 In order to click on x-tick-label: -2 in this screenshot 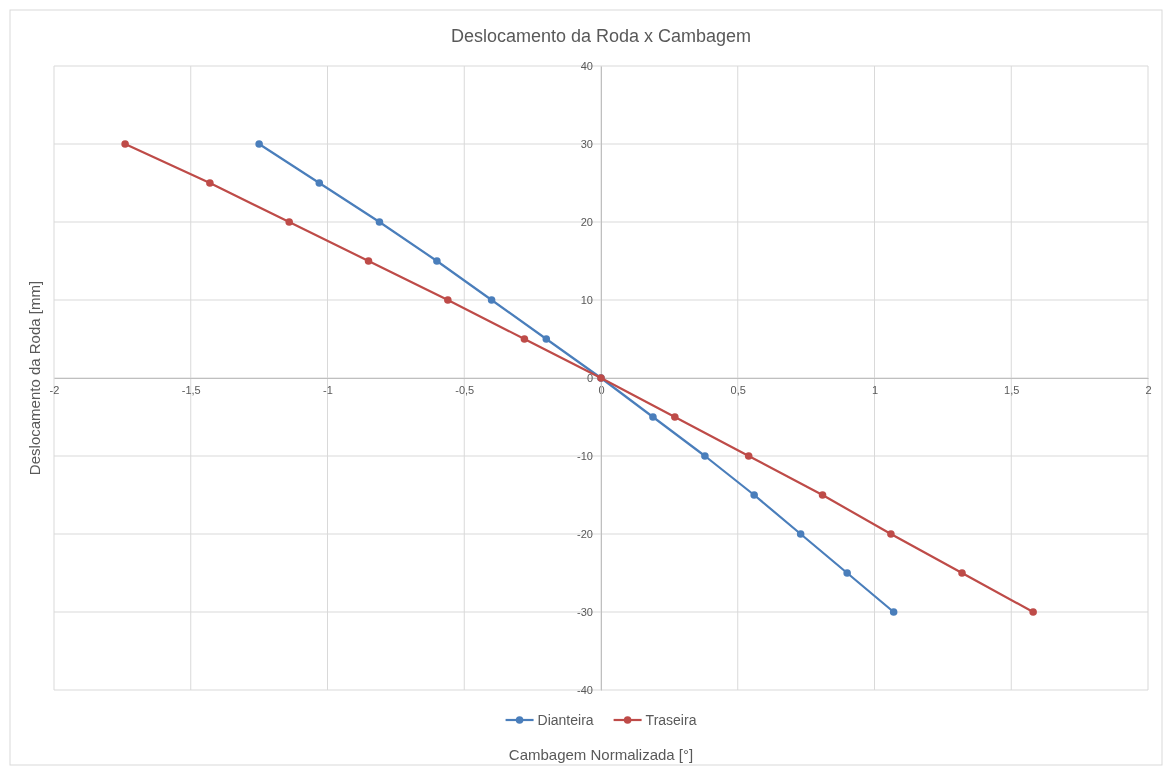, I will do `click(54, 389)`.